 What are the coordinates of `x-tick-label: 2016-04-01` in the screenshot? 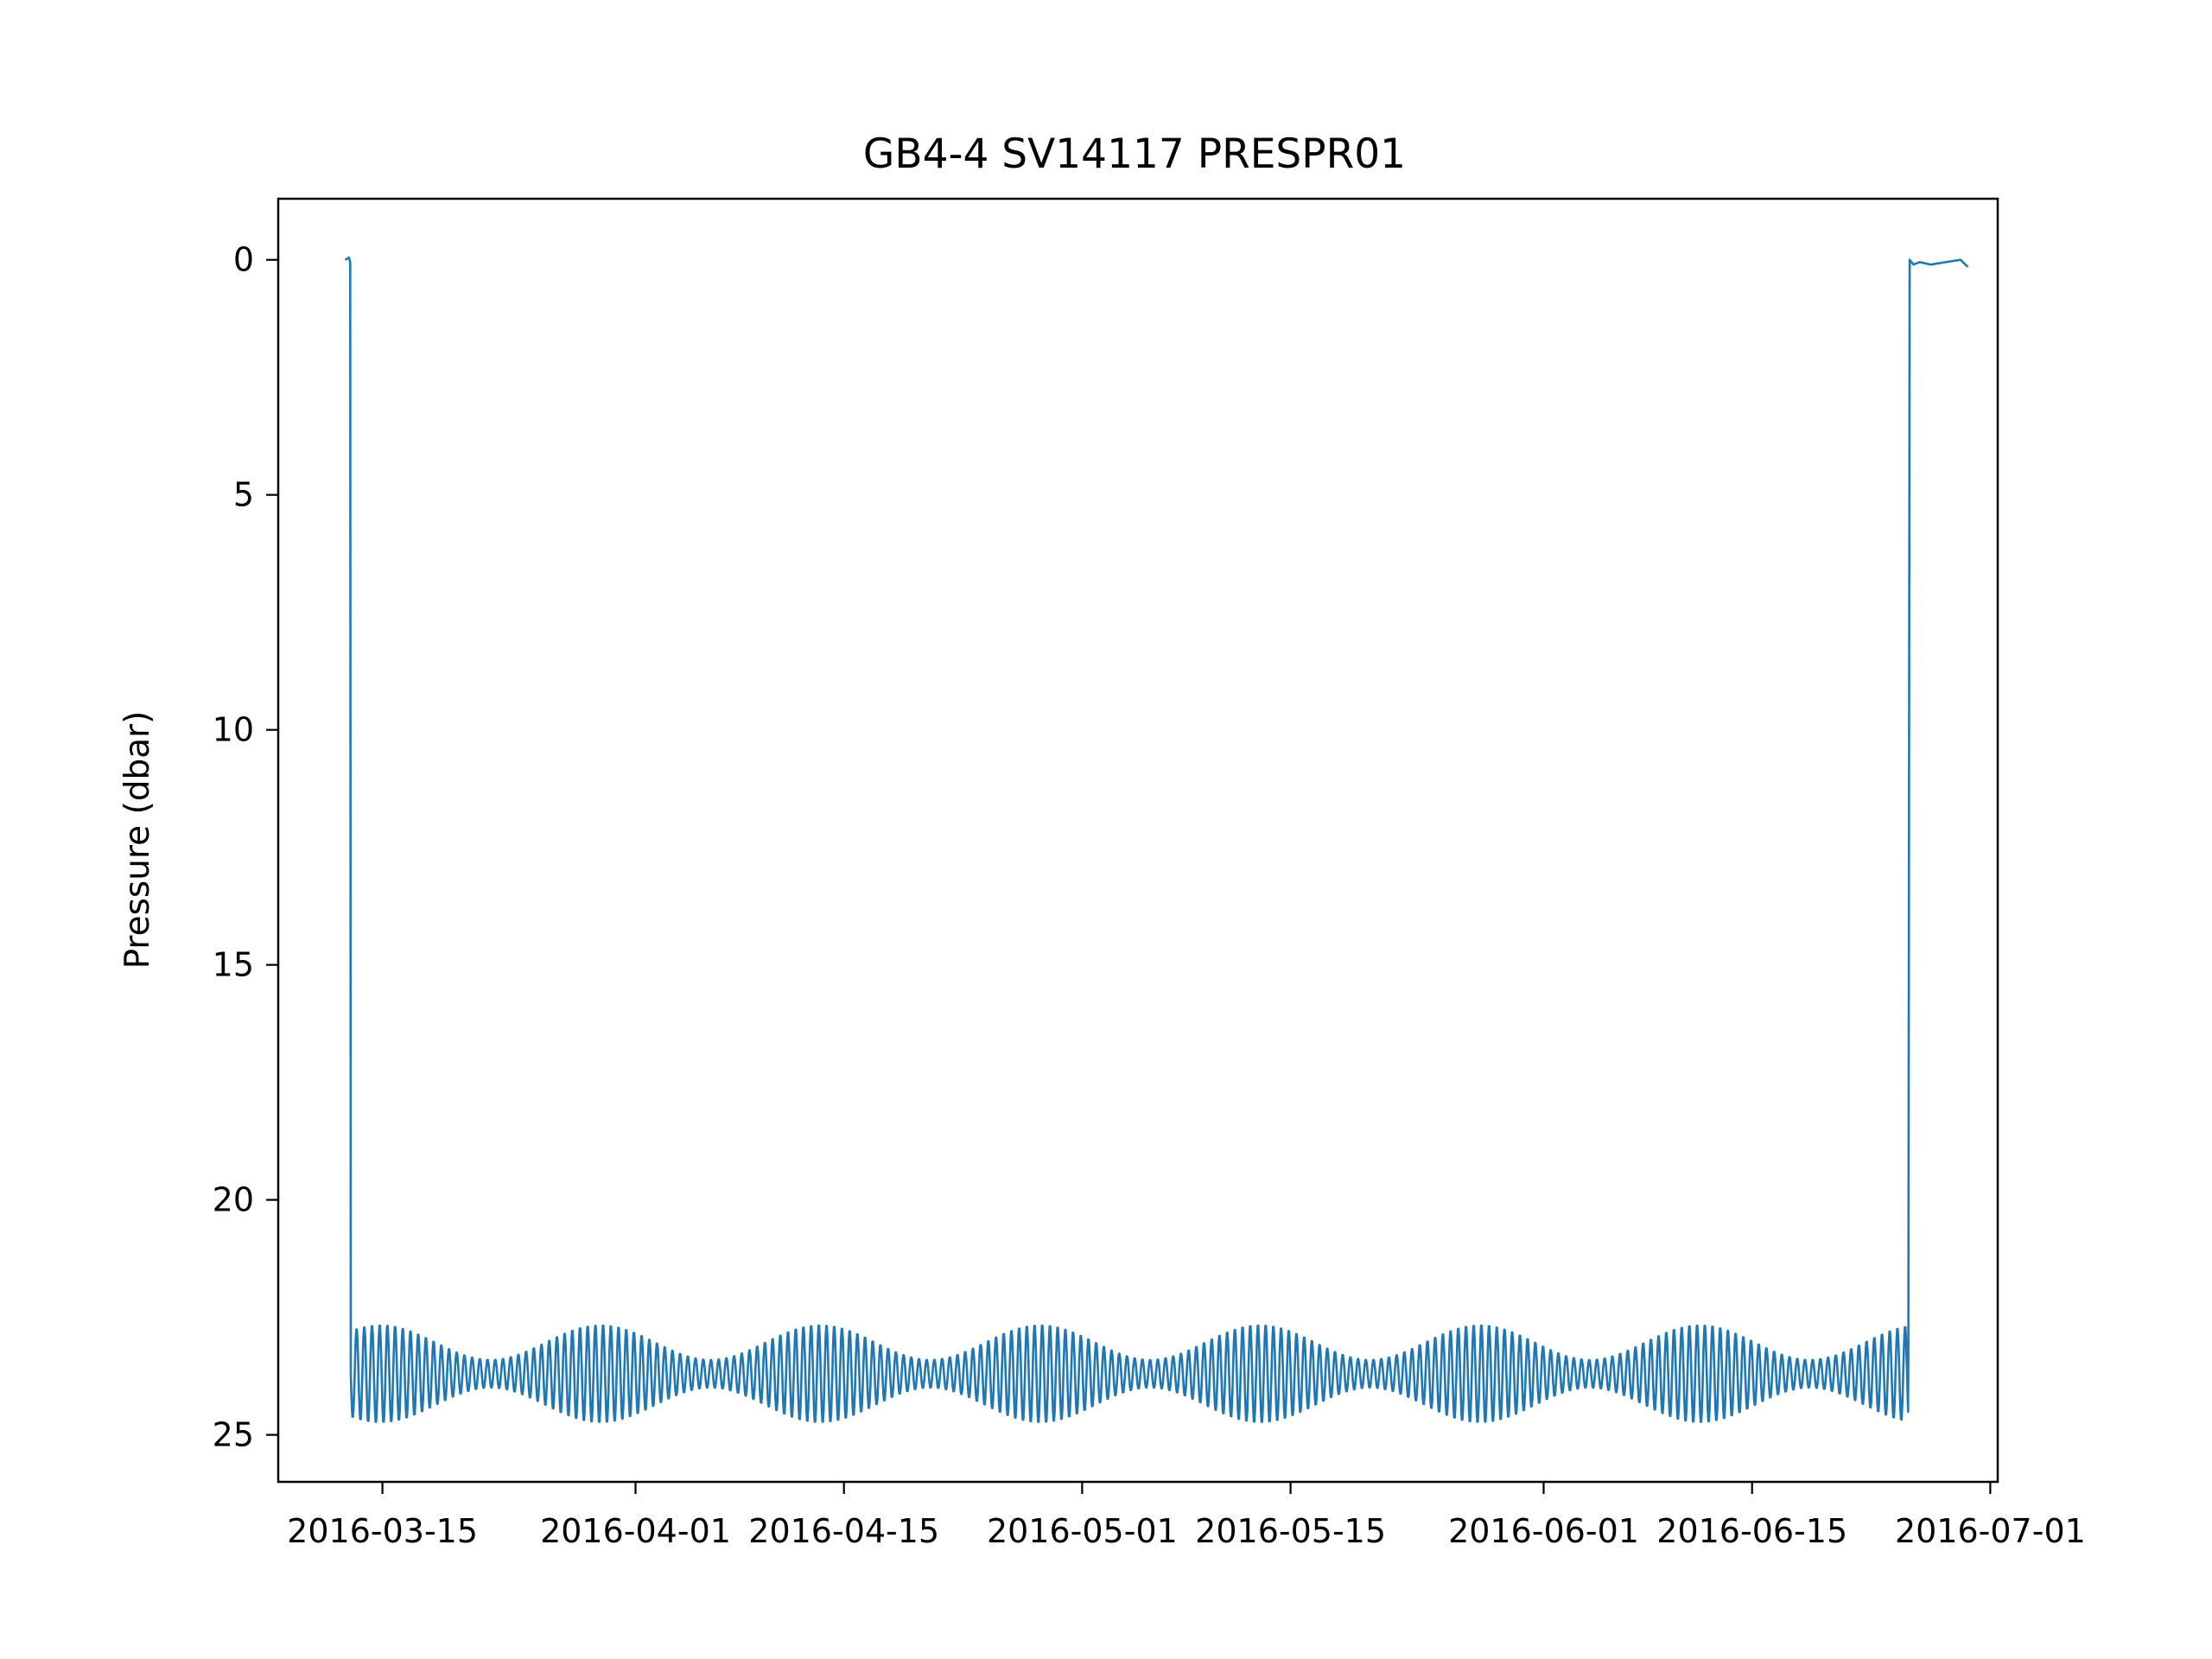 It's located at (635, 1531).